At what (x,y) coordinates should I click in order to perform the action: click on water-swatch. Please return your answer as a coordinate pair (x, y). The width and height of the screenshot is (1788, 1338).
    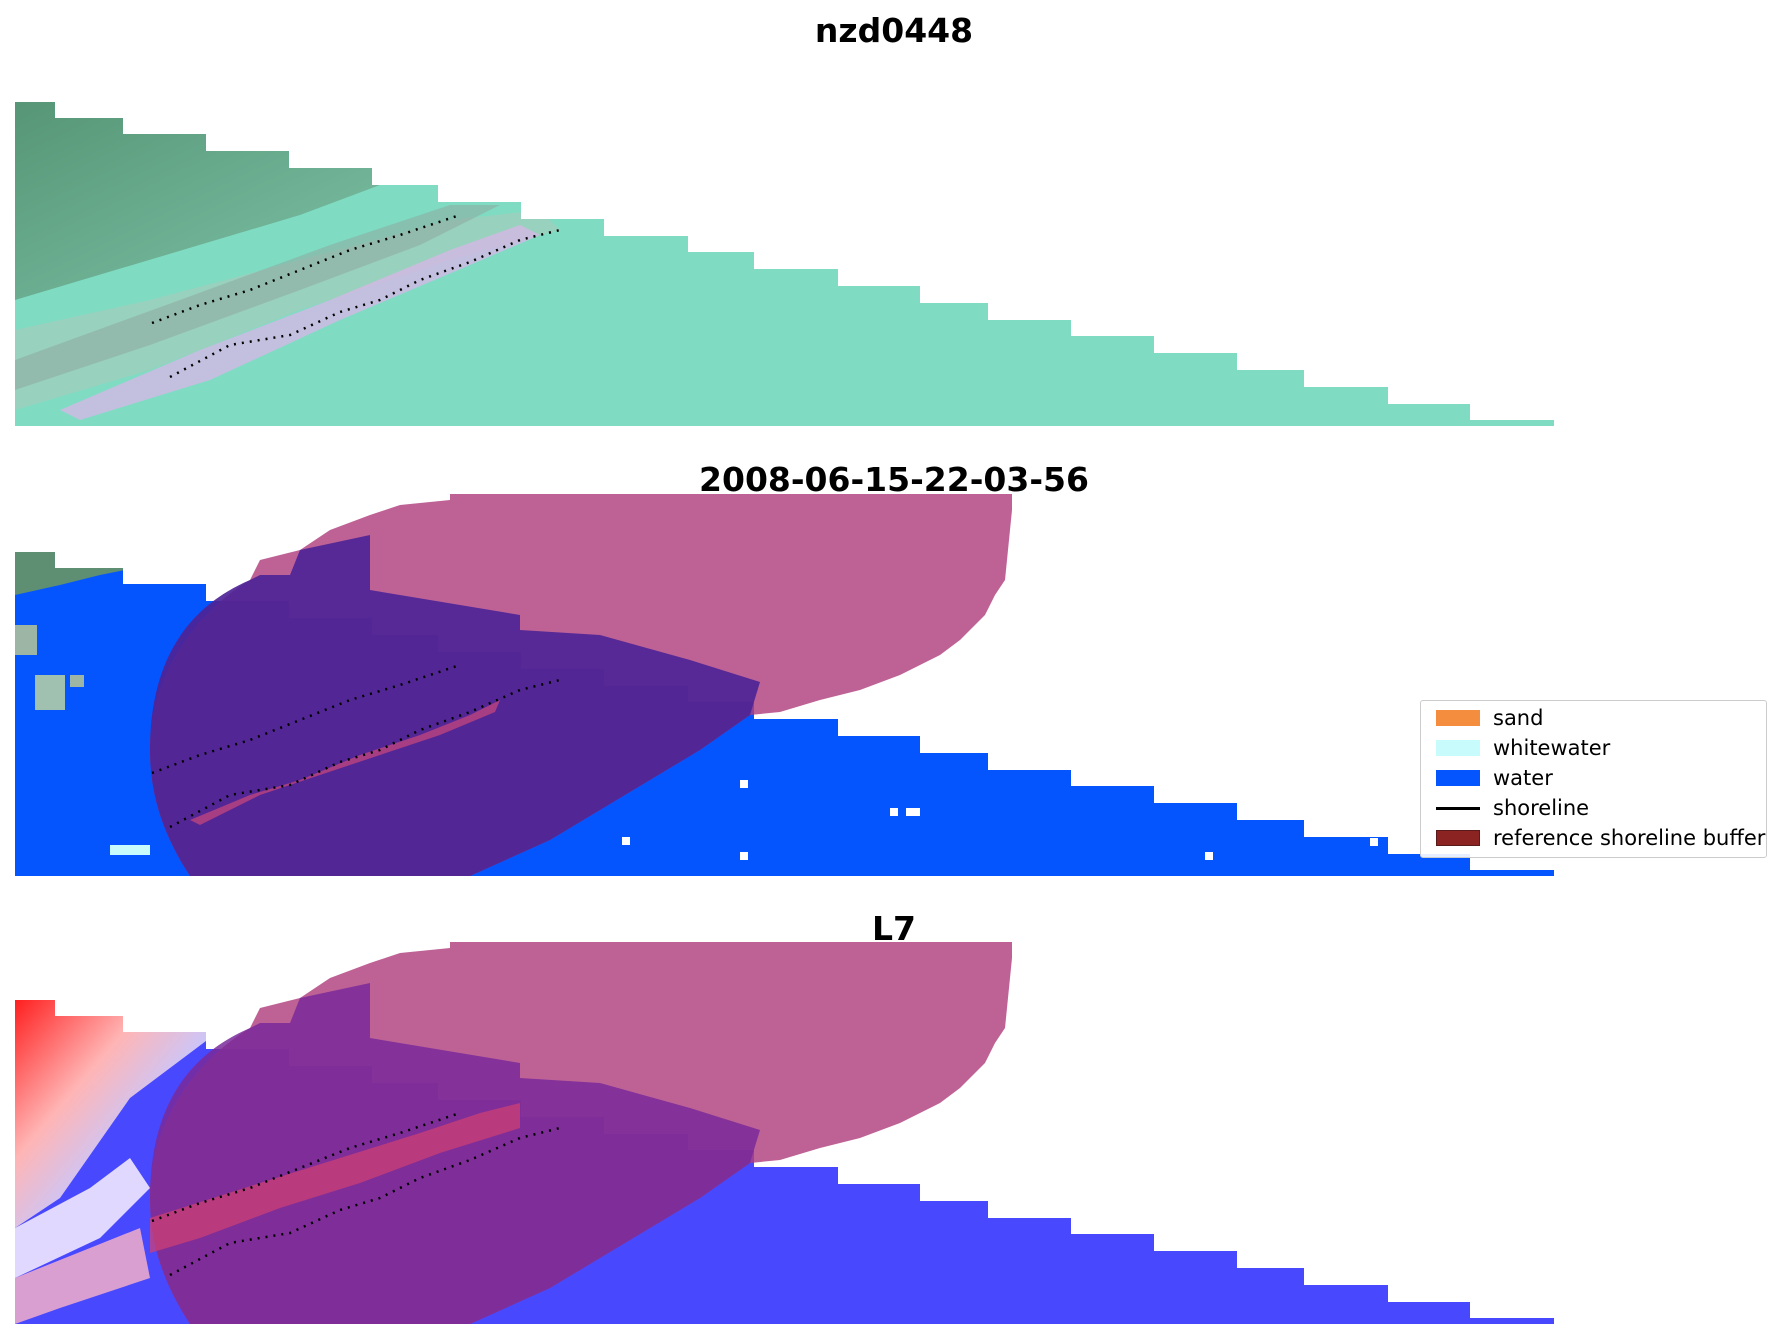
    Looking at the image, I should click on (1458, 778).